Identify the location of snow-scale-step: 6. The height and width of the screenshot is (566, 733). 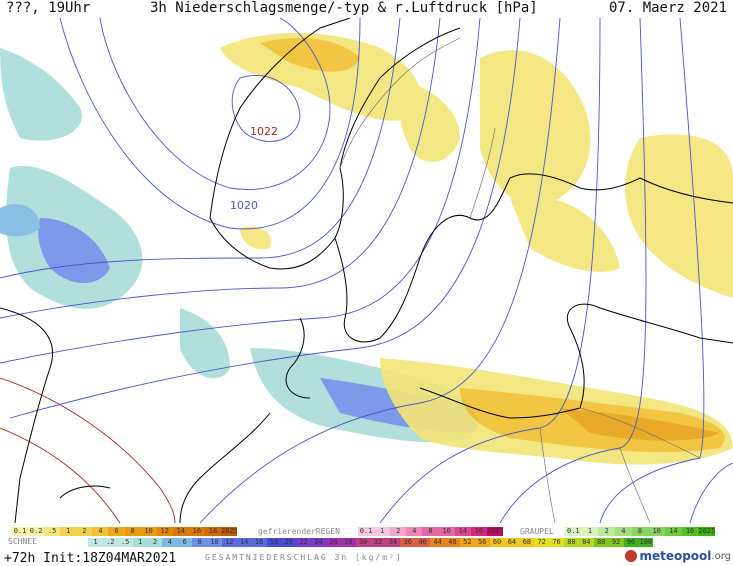
(185, 542).